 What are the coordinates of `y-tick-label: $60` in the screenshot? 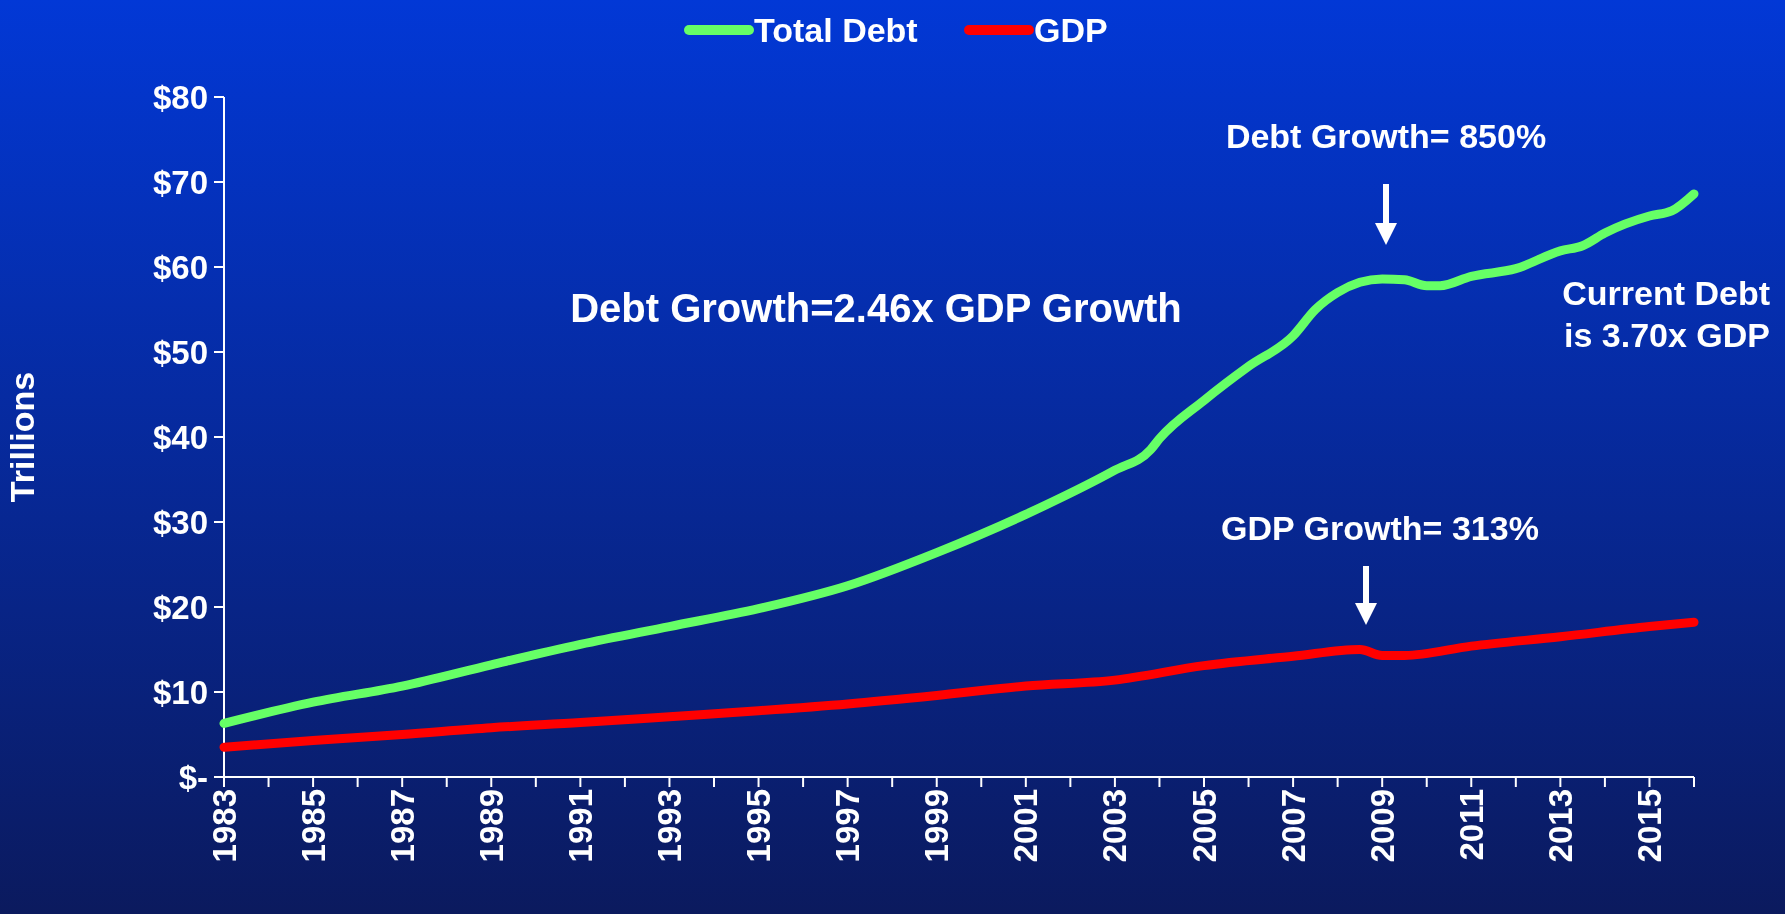 It's located at (180, 267).